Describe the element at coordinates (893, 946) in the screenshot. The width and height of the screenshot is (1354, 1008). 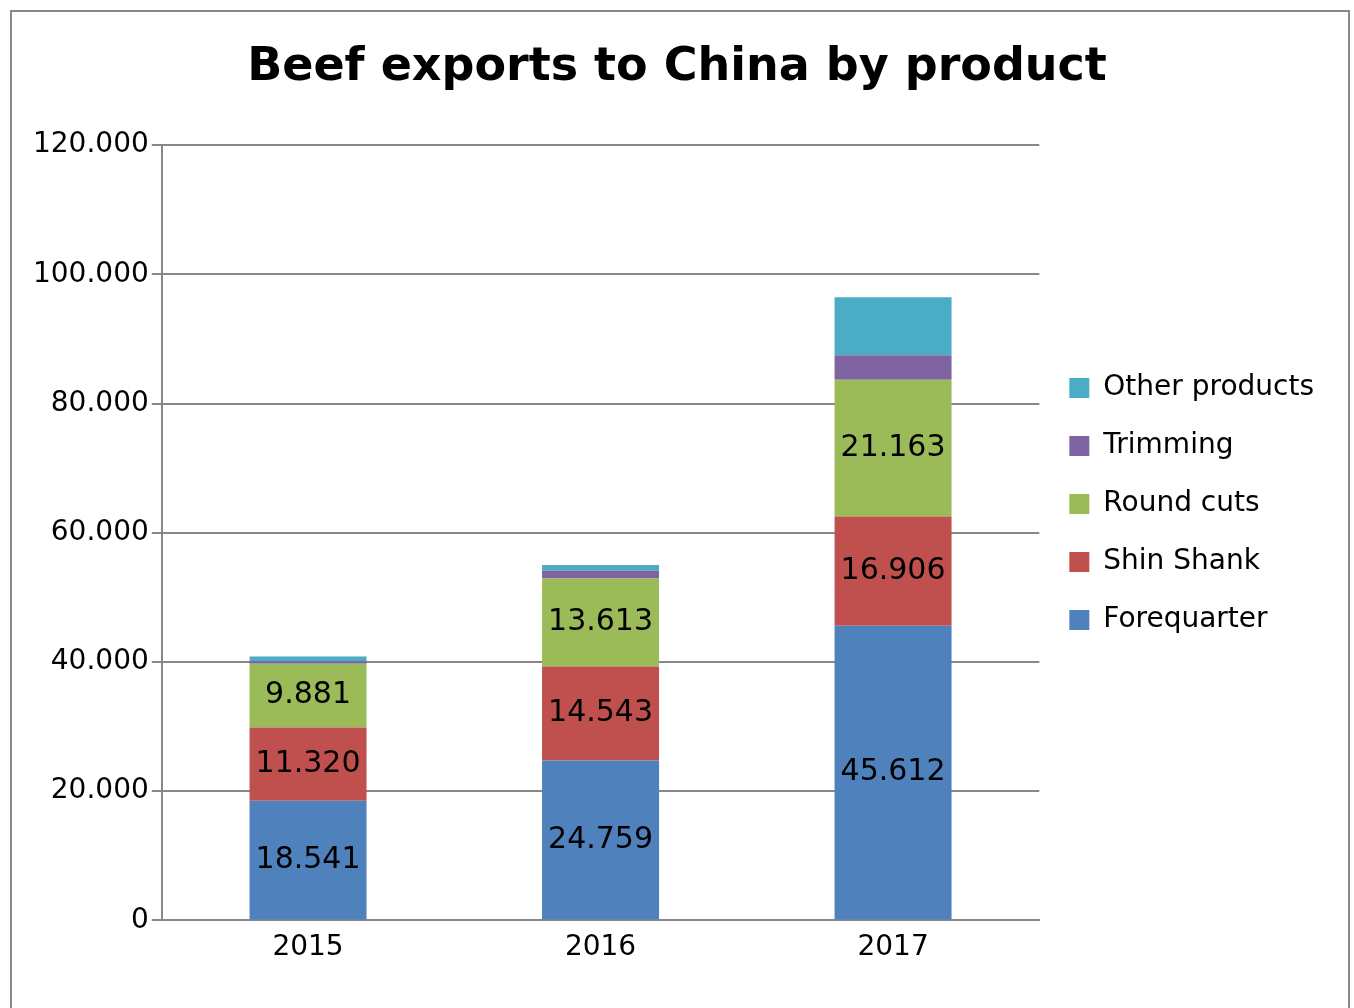
I see `x-tick-label: 2017` at that location.